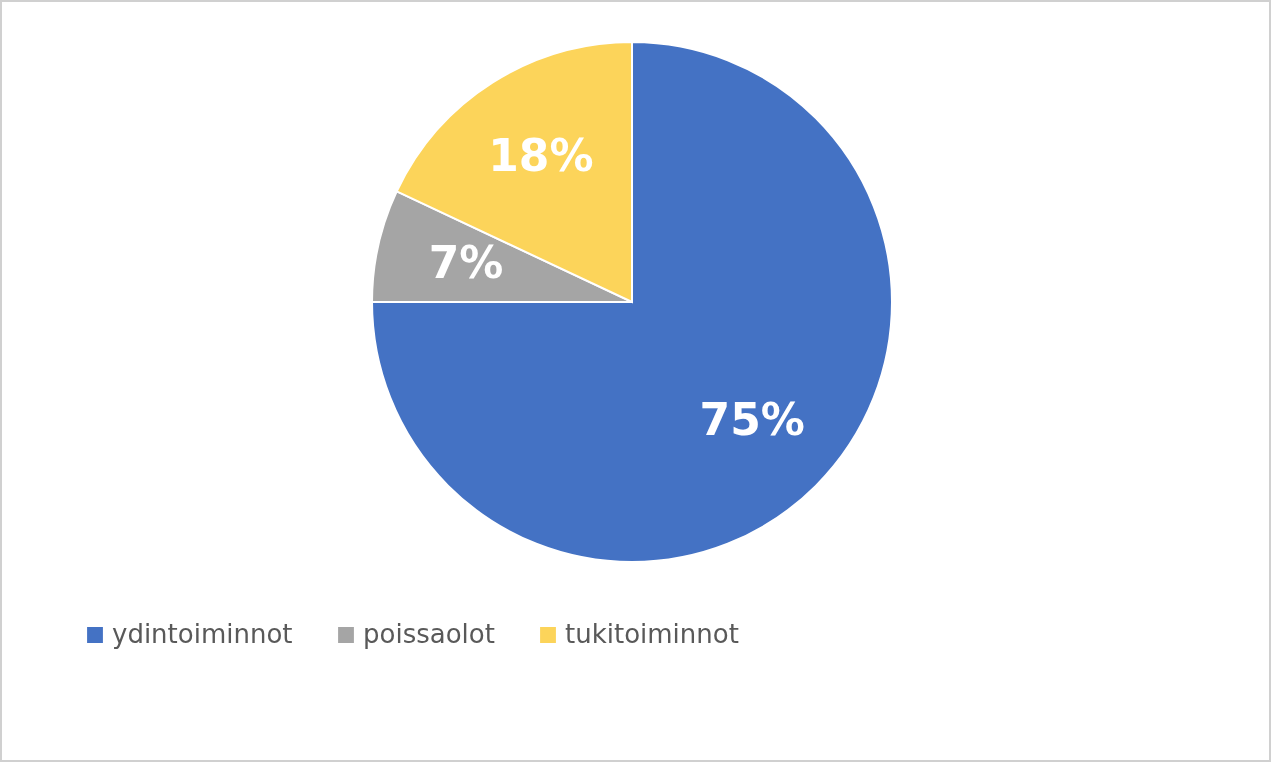  What do you see at coordinates (752, 420) in the screenshot?
I see `data-label: 75%` at bounding box center [752, 420].